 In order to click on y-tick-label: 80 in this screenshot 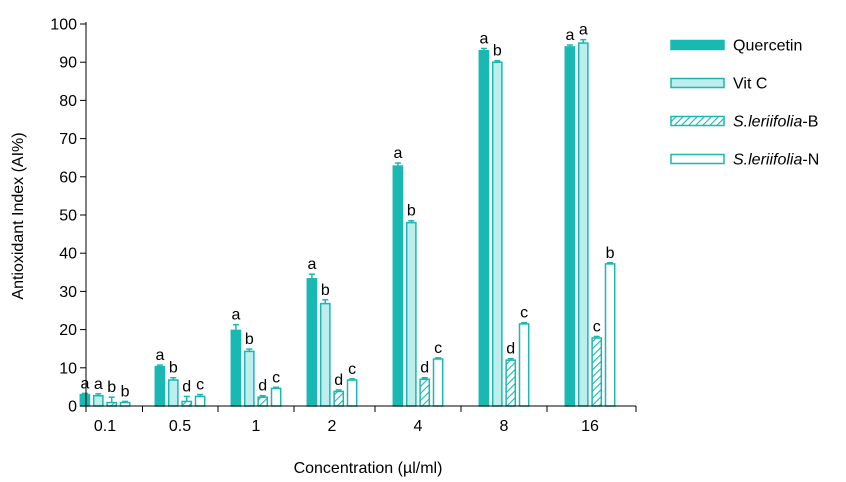, I will do `click(68, 101)`.